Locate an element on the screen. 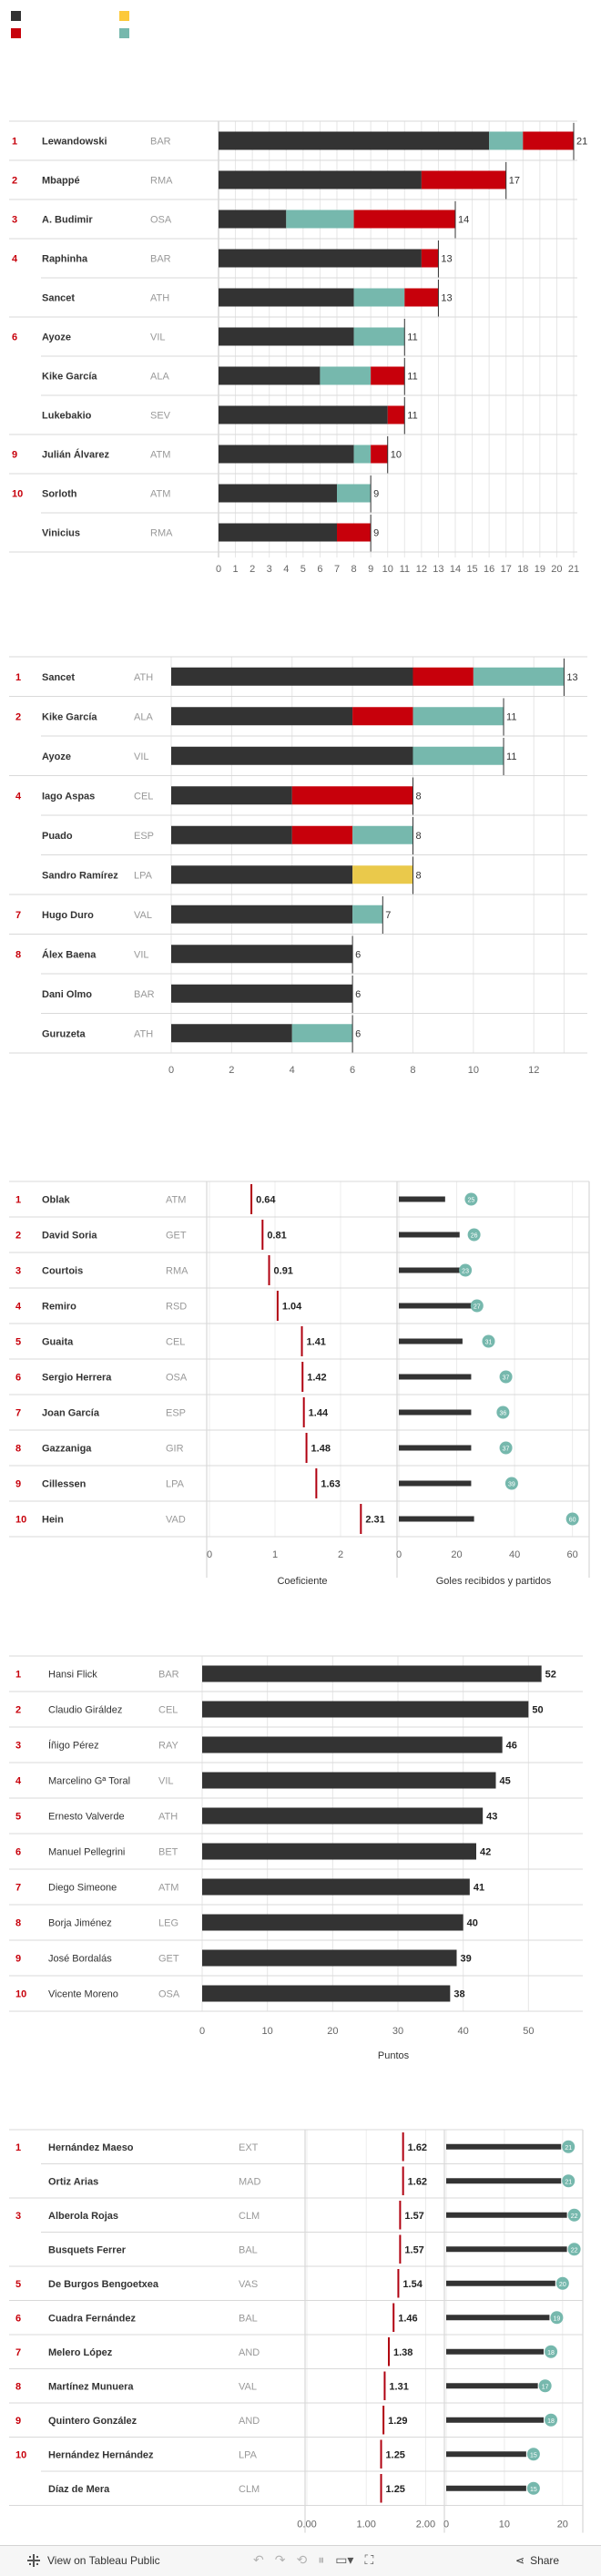  player-name: Lukebakio is located at coordinates (67, 416).